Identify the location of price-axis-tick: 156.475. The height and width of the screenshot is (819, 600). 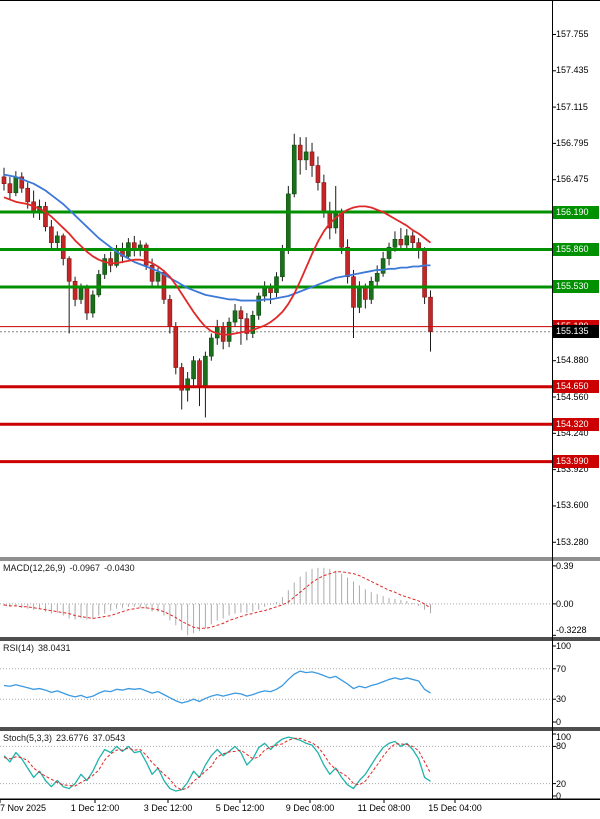
(572, 179).